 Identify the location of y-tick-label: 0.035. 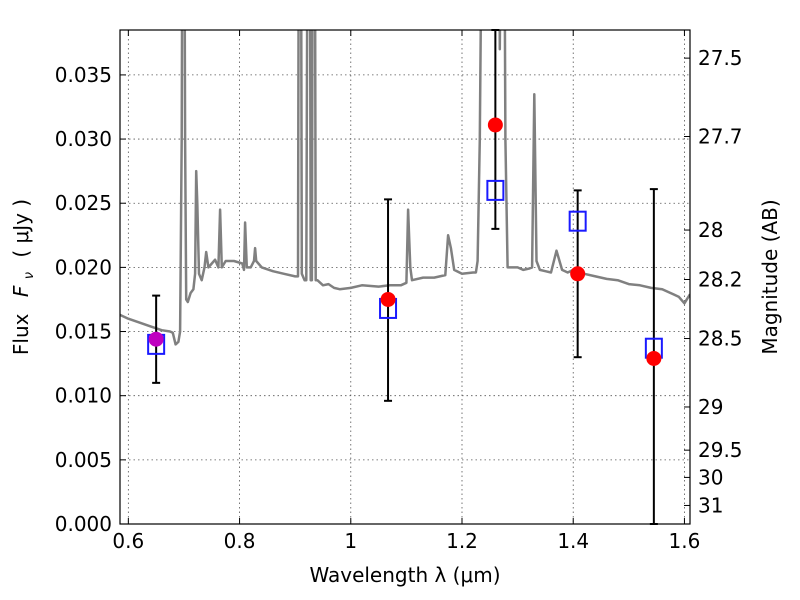
(83, 75).